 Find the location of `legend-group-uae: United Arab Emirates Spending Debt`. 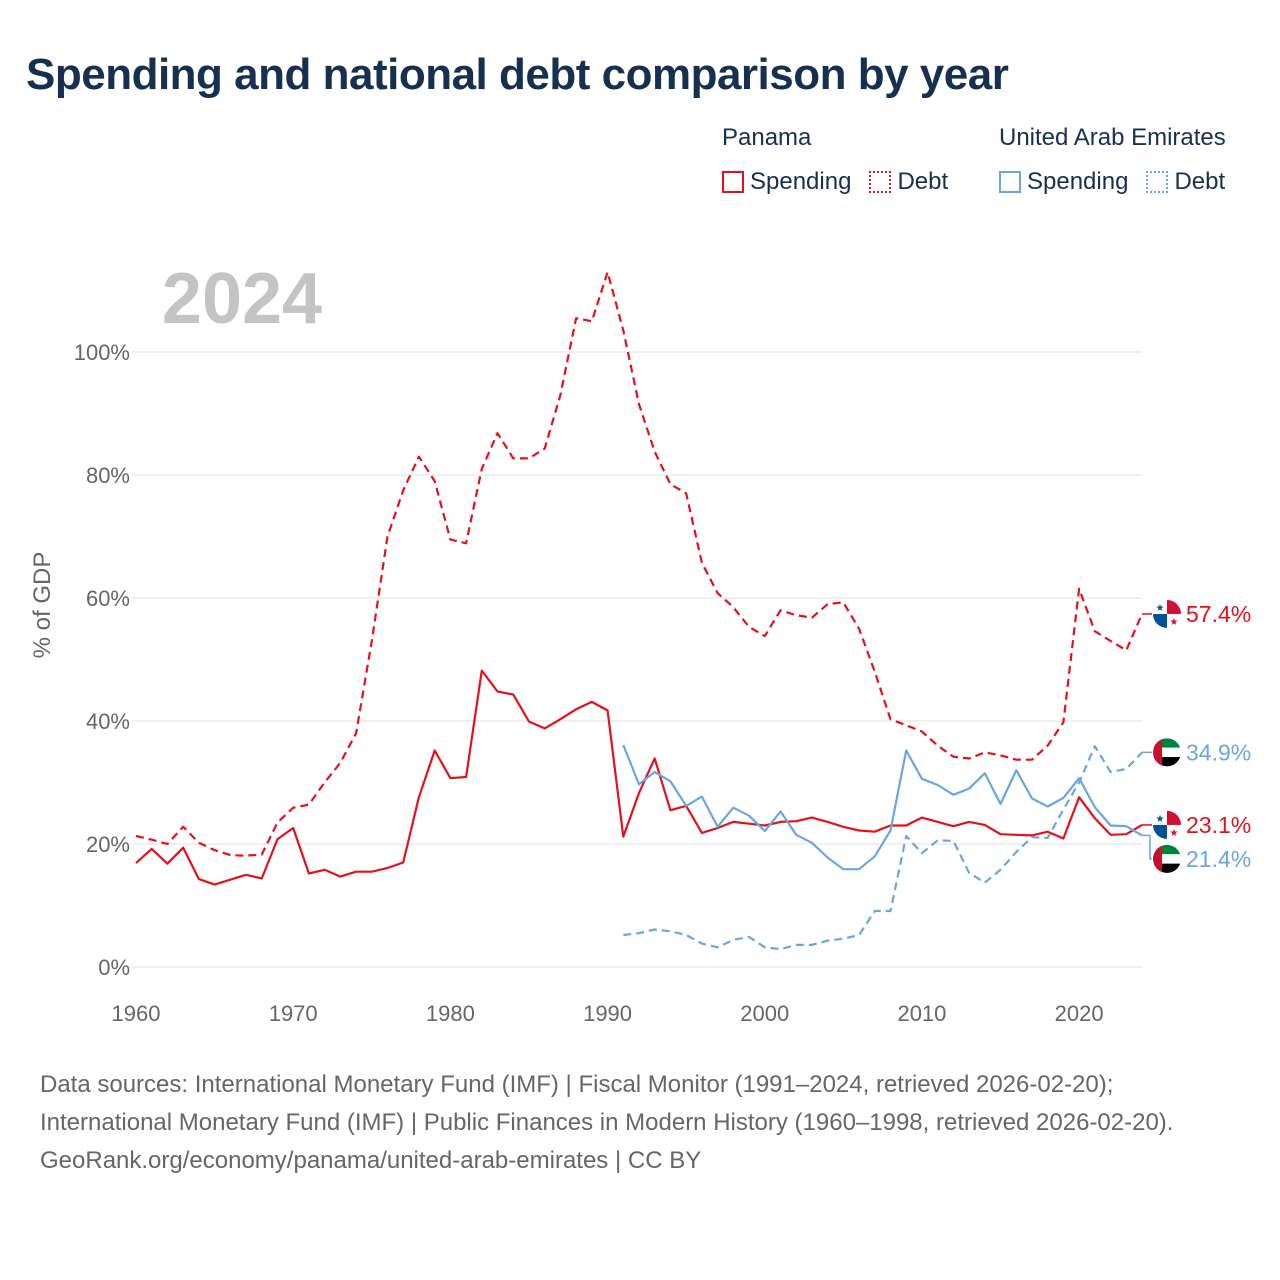

legend-group-uae: United Arab Emirates Spending Debt is located at coordinates (1121, 160).